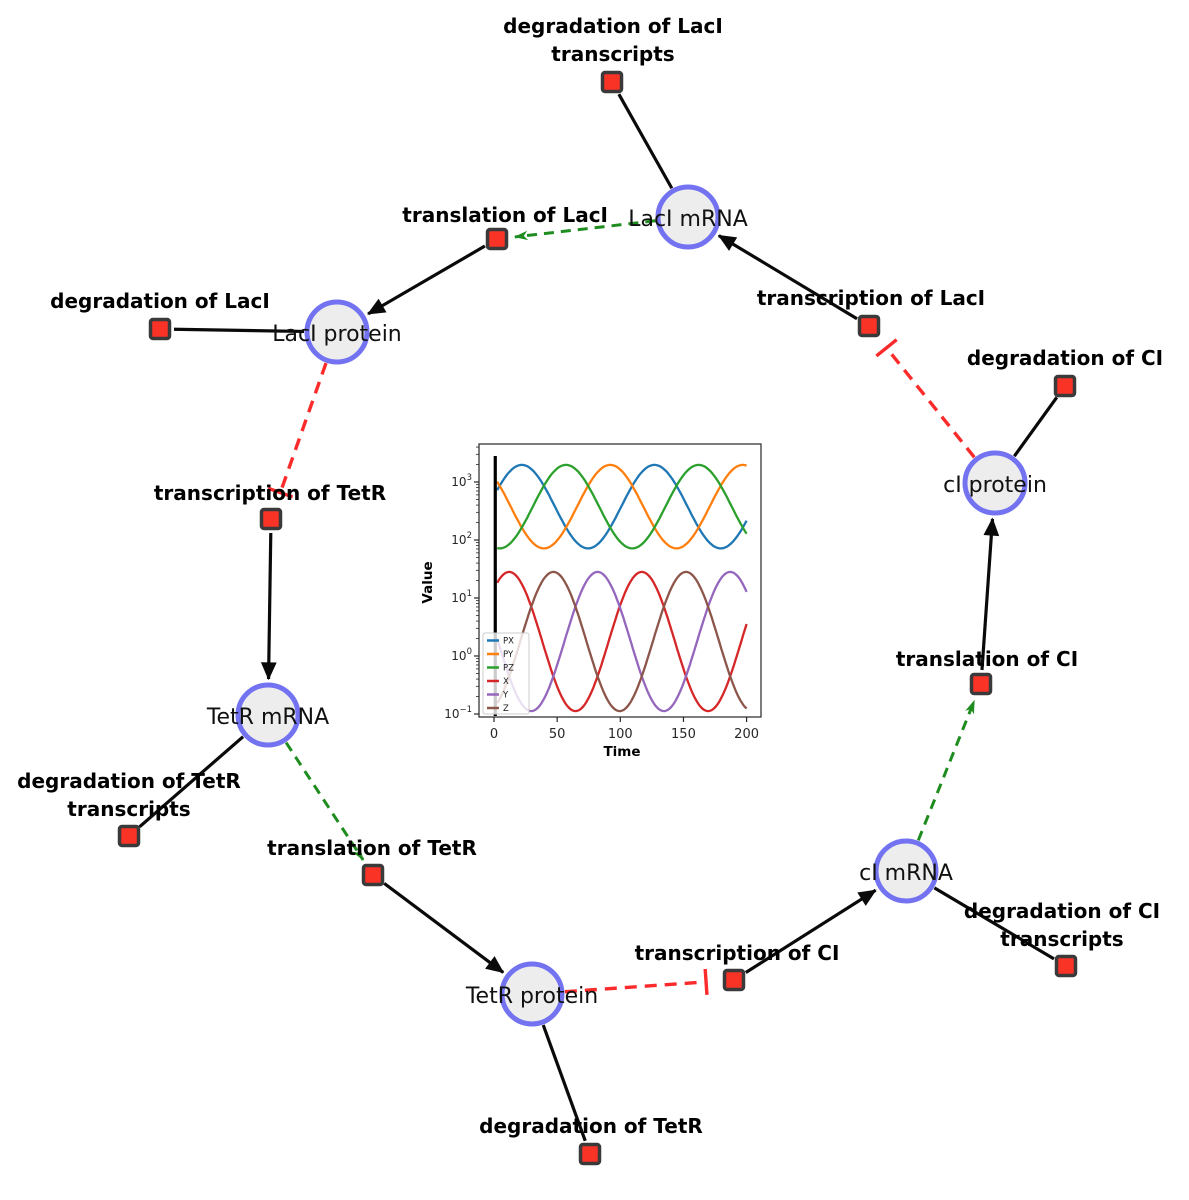 The width and height of the screenshot is (1189, 1200). What do you see at coordinates (303, 428) in the screenshot?
I see `edge-inhibition-laci-protein-to-tc-tetr` at bounding box center [303, 428].